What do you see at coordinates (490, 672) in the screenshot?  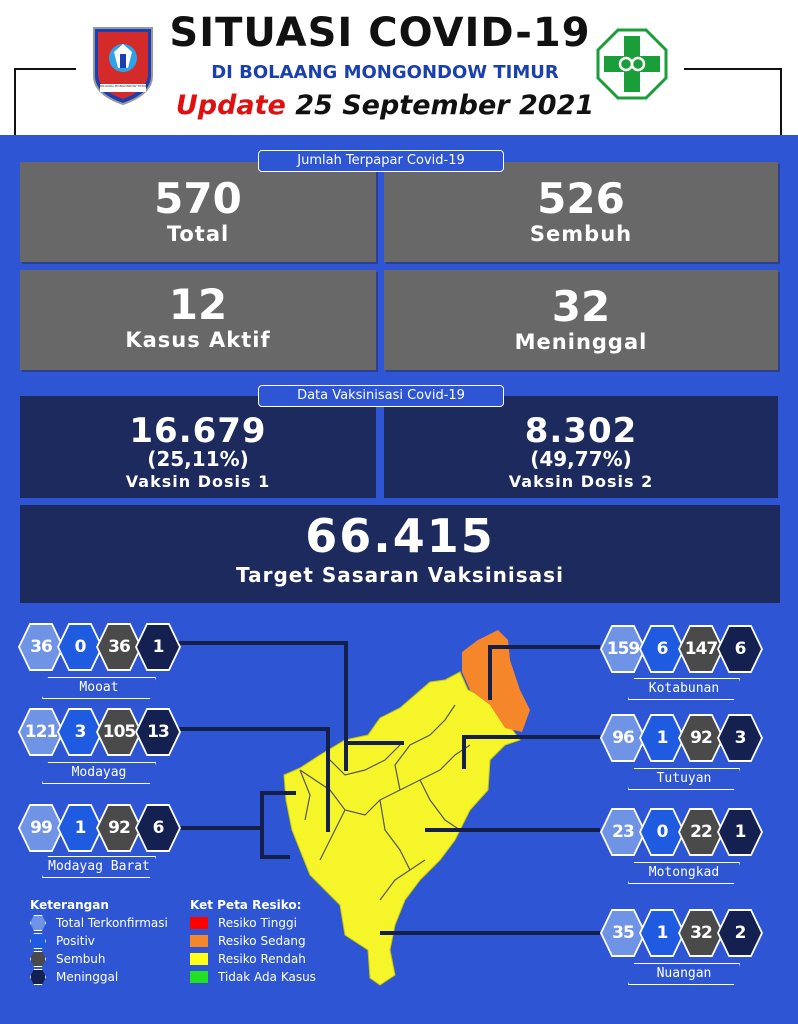 I see `connector-kotabunan-v` at bounding box center [490, 672].